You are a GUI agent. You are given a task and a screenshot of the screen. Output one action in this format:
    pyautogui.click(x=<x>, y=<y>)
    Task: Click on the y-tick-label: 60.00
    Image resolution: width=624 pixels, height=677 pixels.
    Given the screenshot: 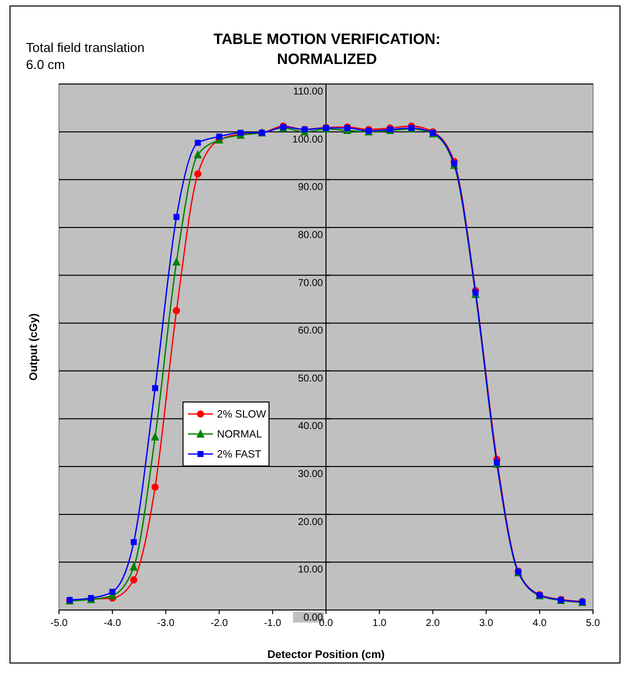 What is the action you would take?
    pyautogui.click(x=311, y=331)
    